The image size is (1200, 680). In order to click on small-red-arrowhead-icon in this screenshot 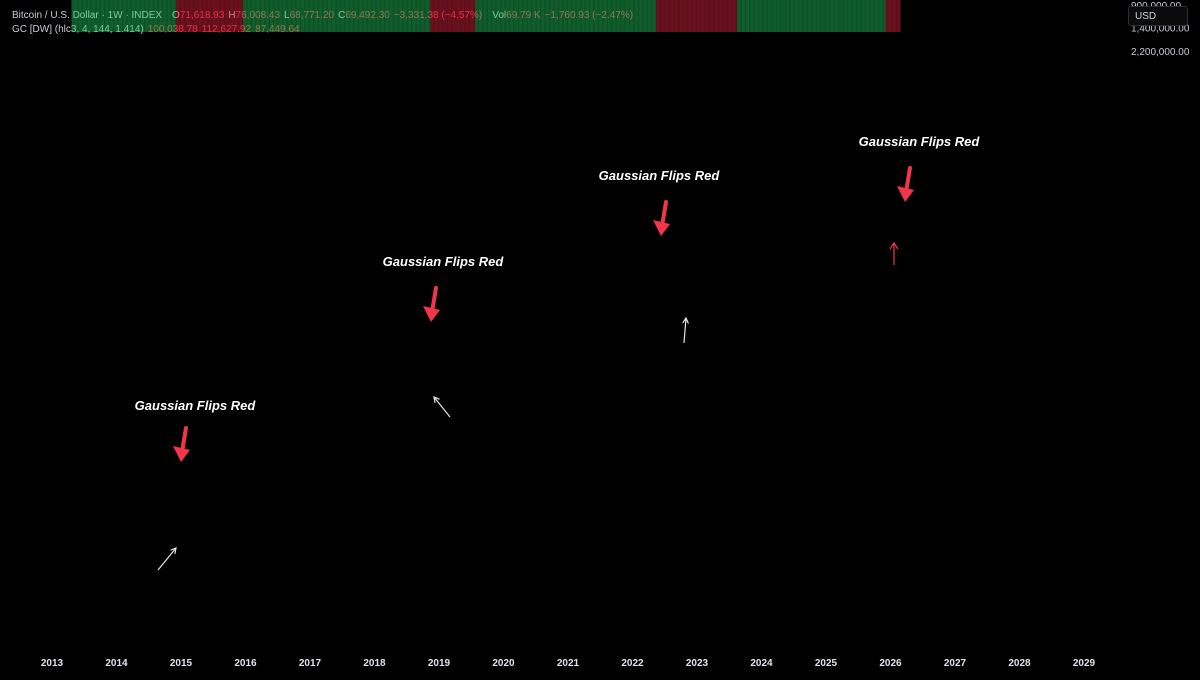, I will do `click(894, 245)`.